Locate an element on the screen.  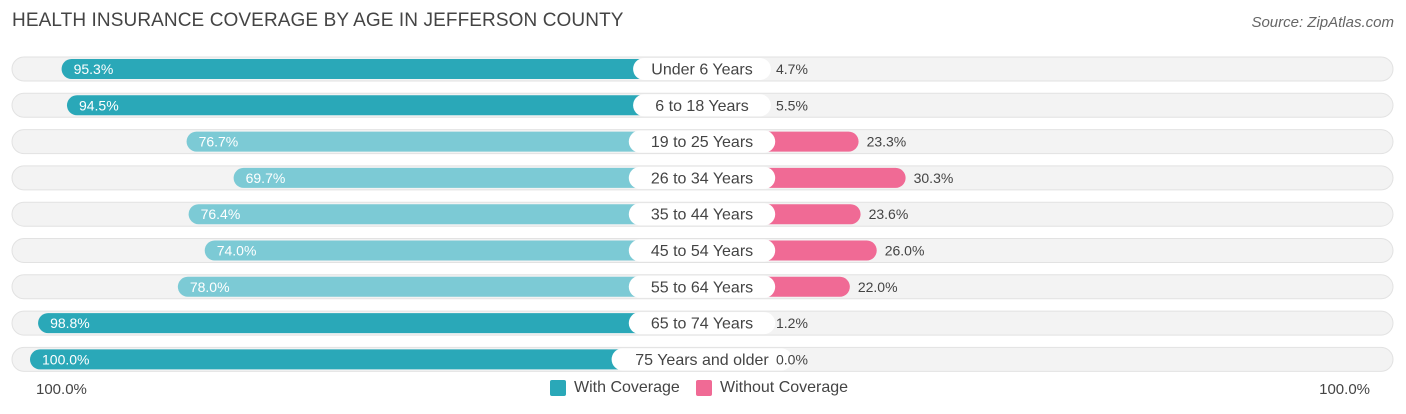
value-label-without: 30.3% is located at coordinates (934, 178).